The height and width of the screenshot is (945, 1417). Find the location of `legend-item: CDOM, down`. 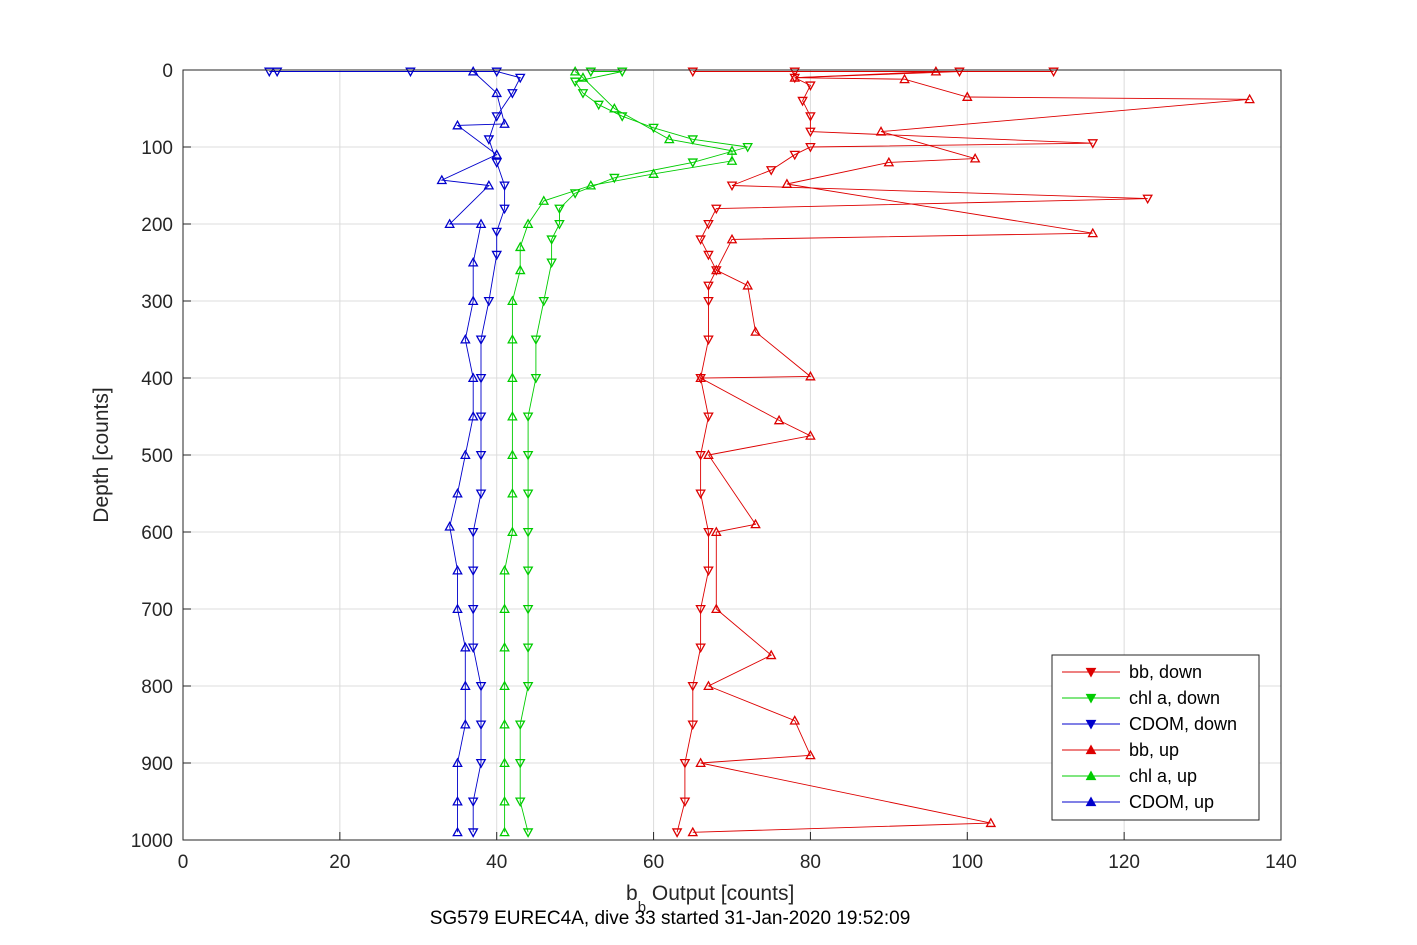

legend-item: CDOM, down is located at coordinates (1149, 724).